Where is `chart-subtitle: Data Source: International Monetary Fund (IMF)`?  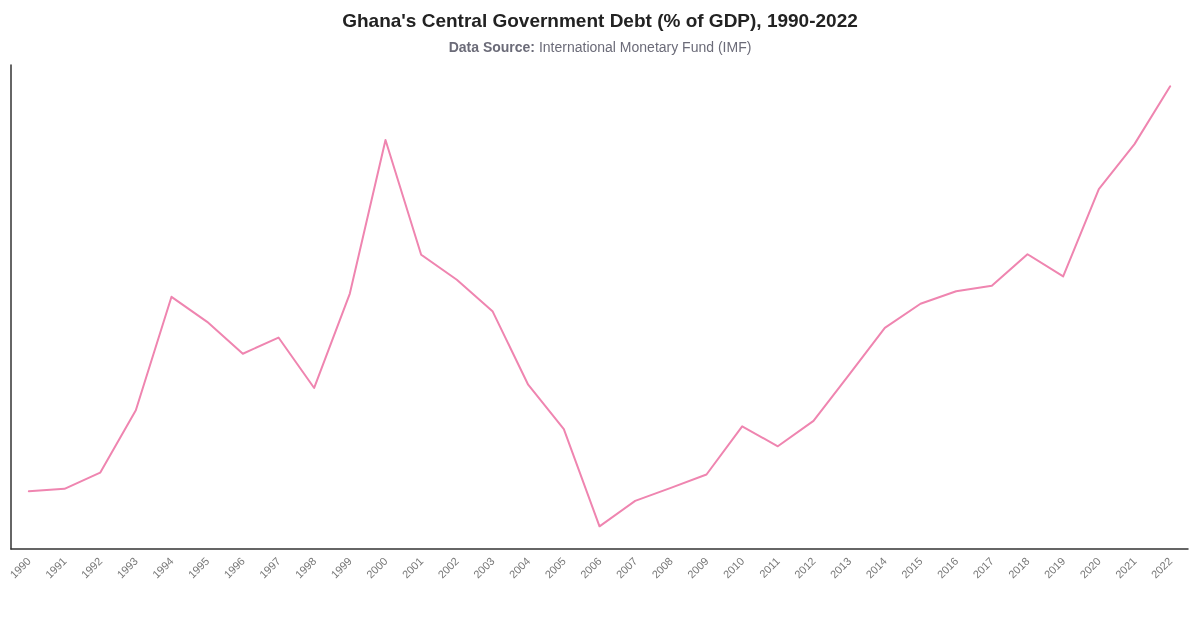
chart-subtitle: Data Source: International Monetary Fund (IMF) is located at coordinates (600, 47).